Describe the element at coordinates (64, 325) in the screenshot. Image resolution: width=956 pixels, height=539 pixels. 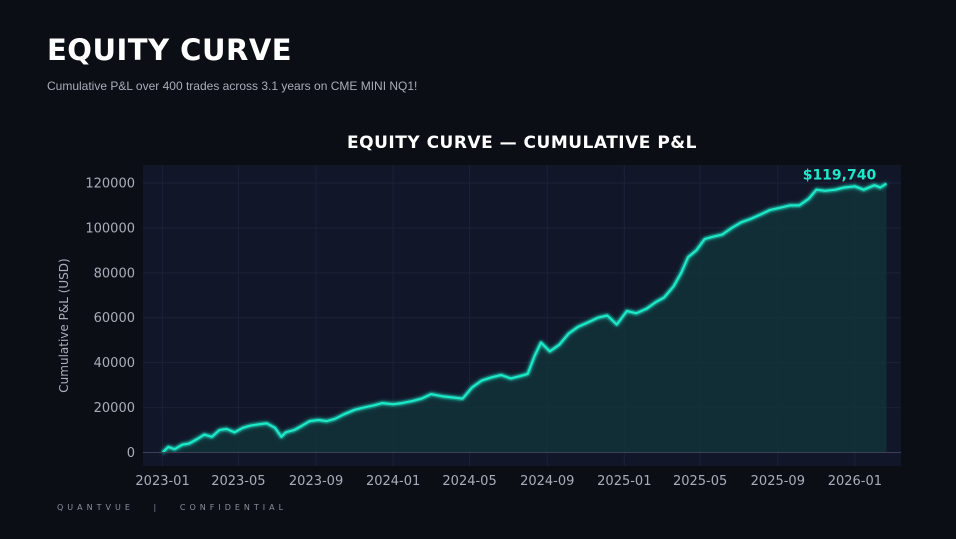
I see `y-axis-label: Cumulative P&L (USD)` at that location.